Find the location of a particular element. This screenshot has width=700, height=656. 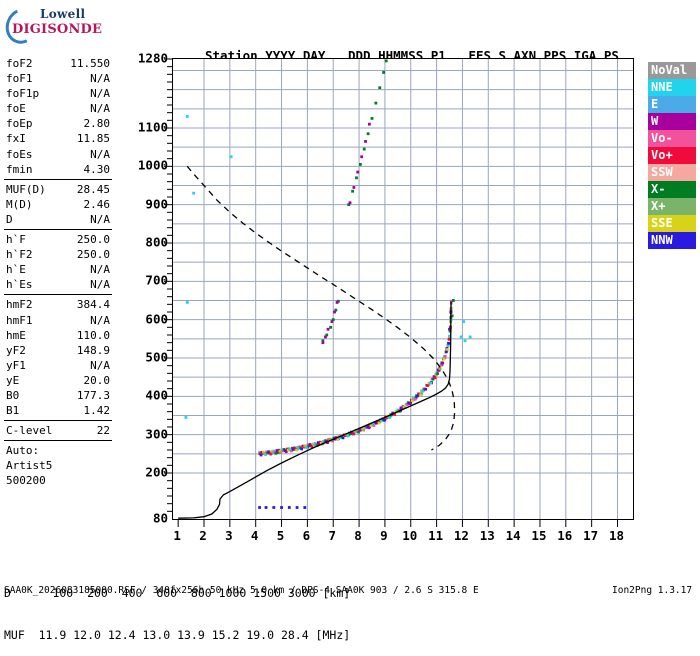

legend-item-vo-: Vo- is located at coordinates (672, 138).